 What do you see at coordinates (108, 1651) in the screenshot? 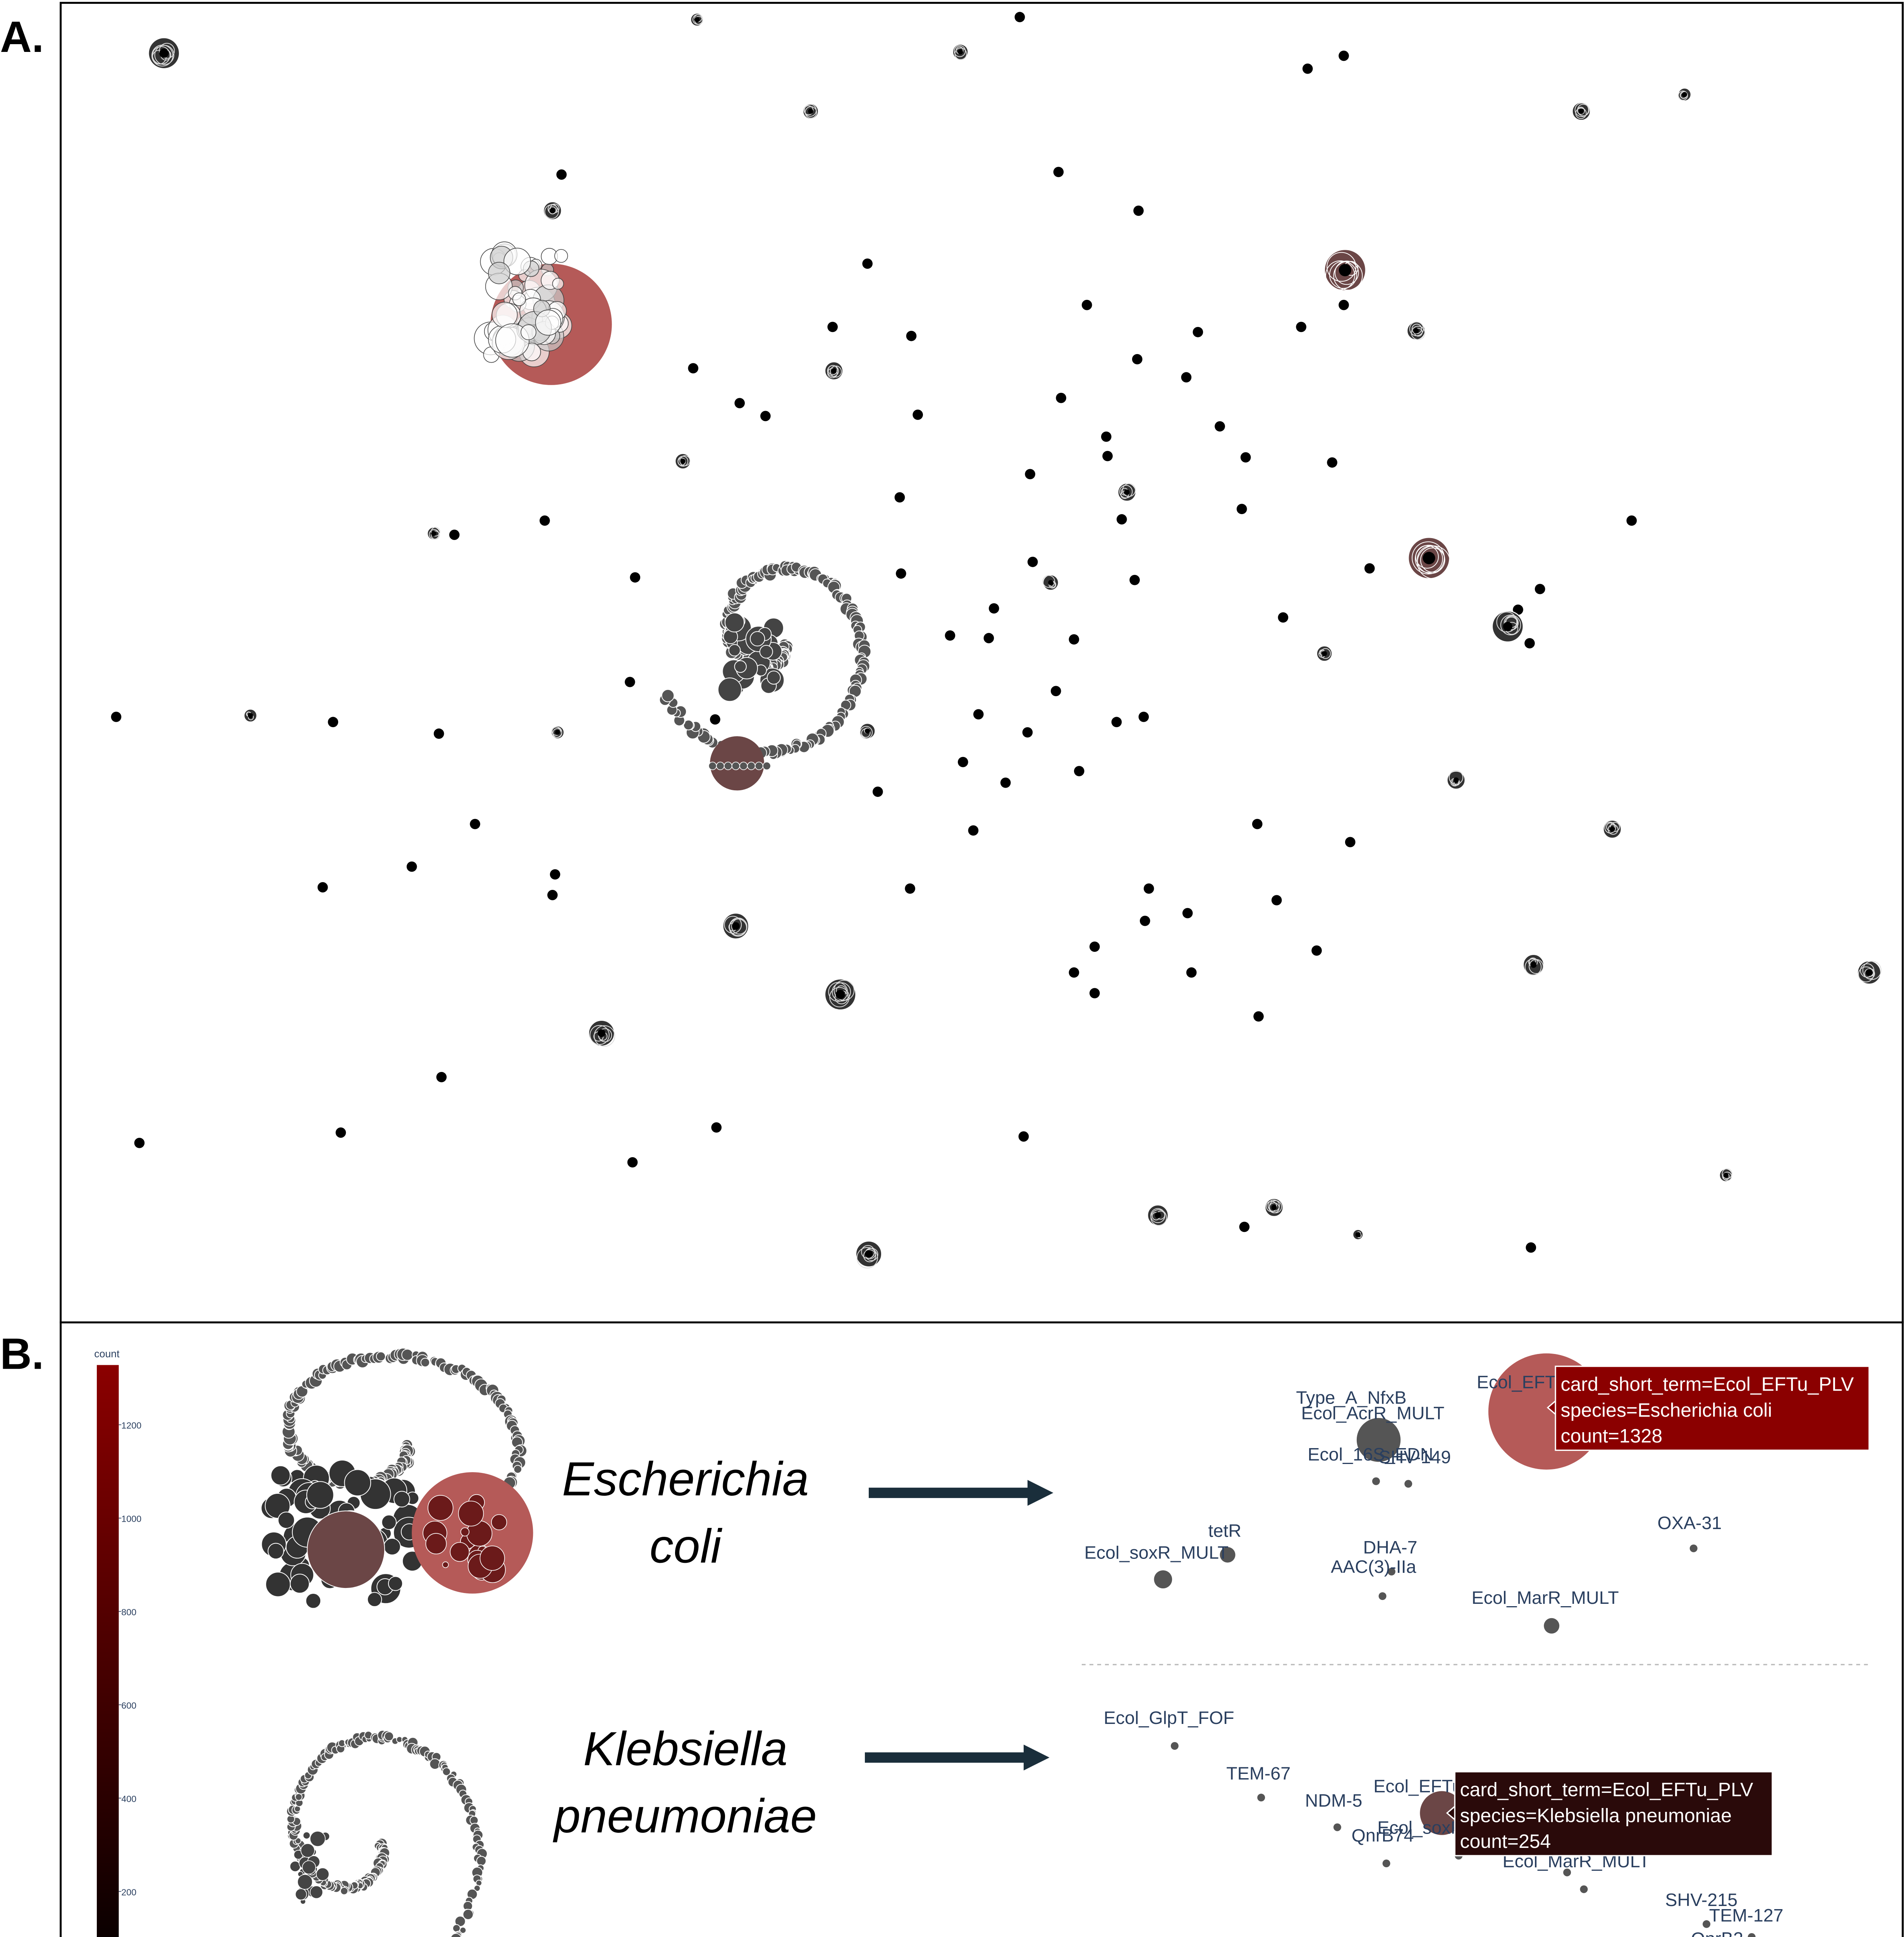
I see `colorbar` at bounding box center [108, 1651].